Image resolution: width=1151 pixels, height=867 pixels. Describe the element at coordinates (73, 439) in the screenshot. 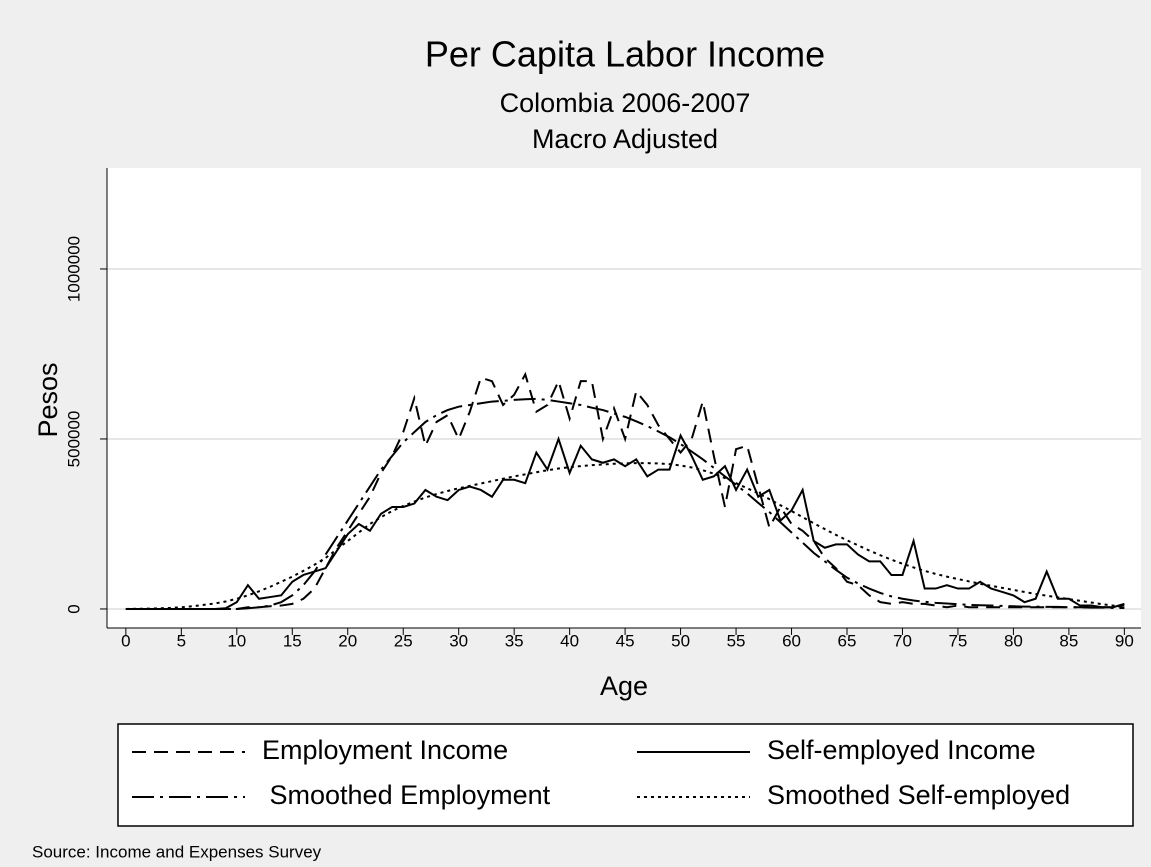

I see `y-tick-label: 500000` at that location.